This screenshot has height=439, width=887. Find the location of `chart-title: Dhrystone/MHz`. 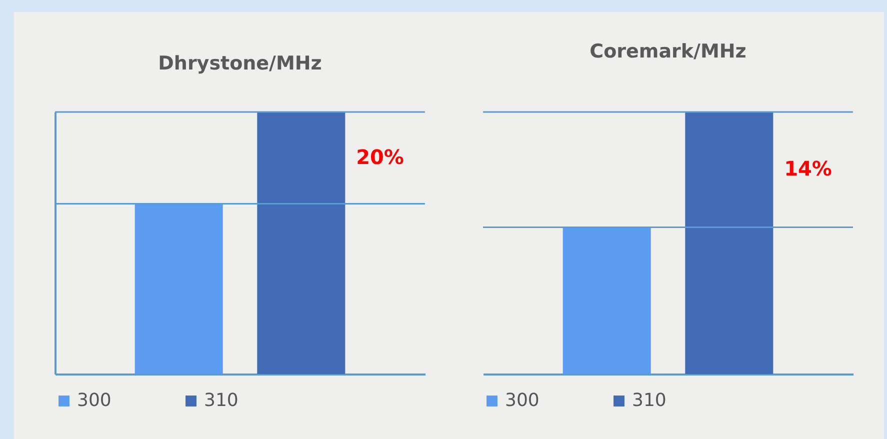

chart-title: Dhrystone/MHz is located at coordinates (240, 63).